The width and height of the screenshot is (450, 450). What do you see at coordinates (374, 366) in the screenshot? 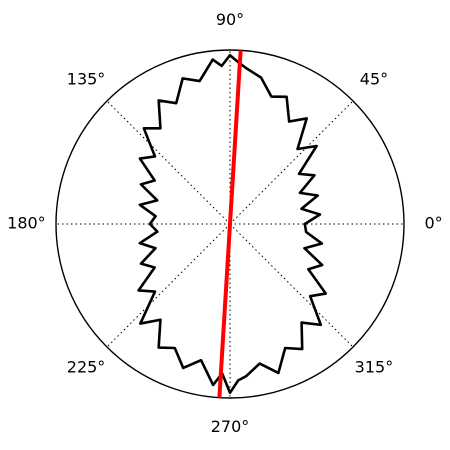
I see `angle-tick-label-315: 315°` at bounding box center [374, 366].